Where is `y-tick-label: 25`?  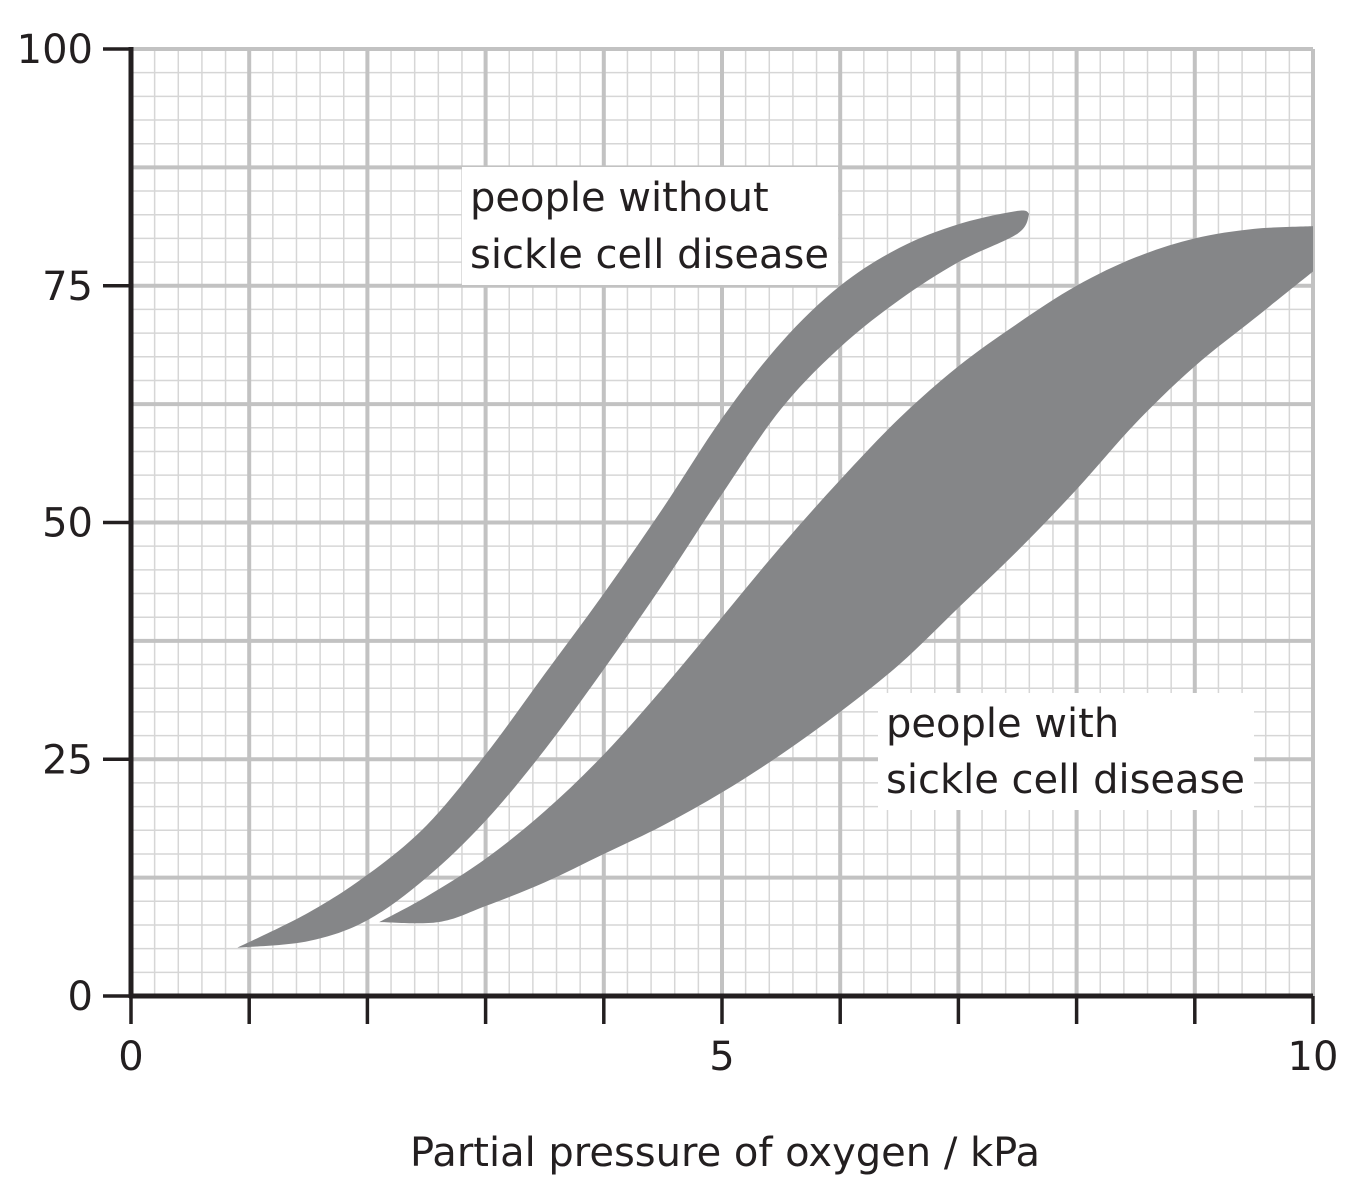
y-tick-label: 25 is located at coordinates (67, 760).